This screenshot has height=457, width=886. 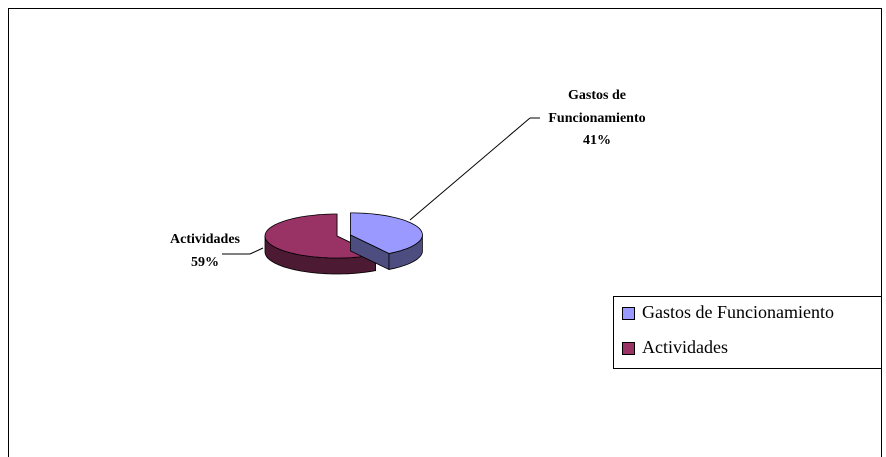 I want to click on label-line: Funcionamiento, so click(x=596, y=118).